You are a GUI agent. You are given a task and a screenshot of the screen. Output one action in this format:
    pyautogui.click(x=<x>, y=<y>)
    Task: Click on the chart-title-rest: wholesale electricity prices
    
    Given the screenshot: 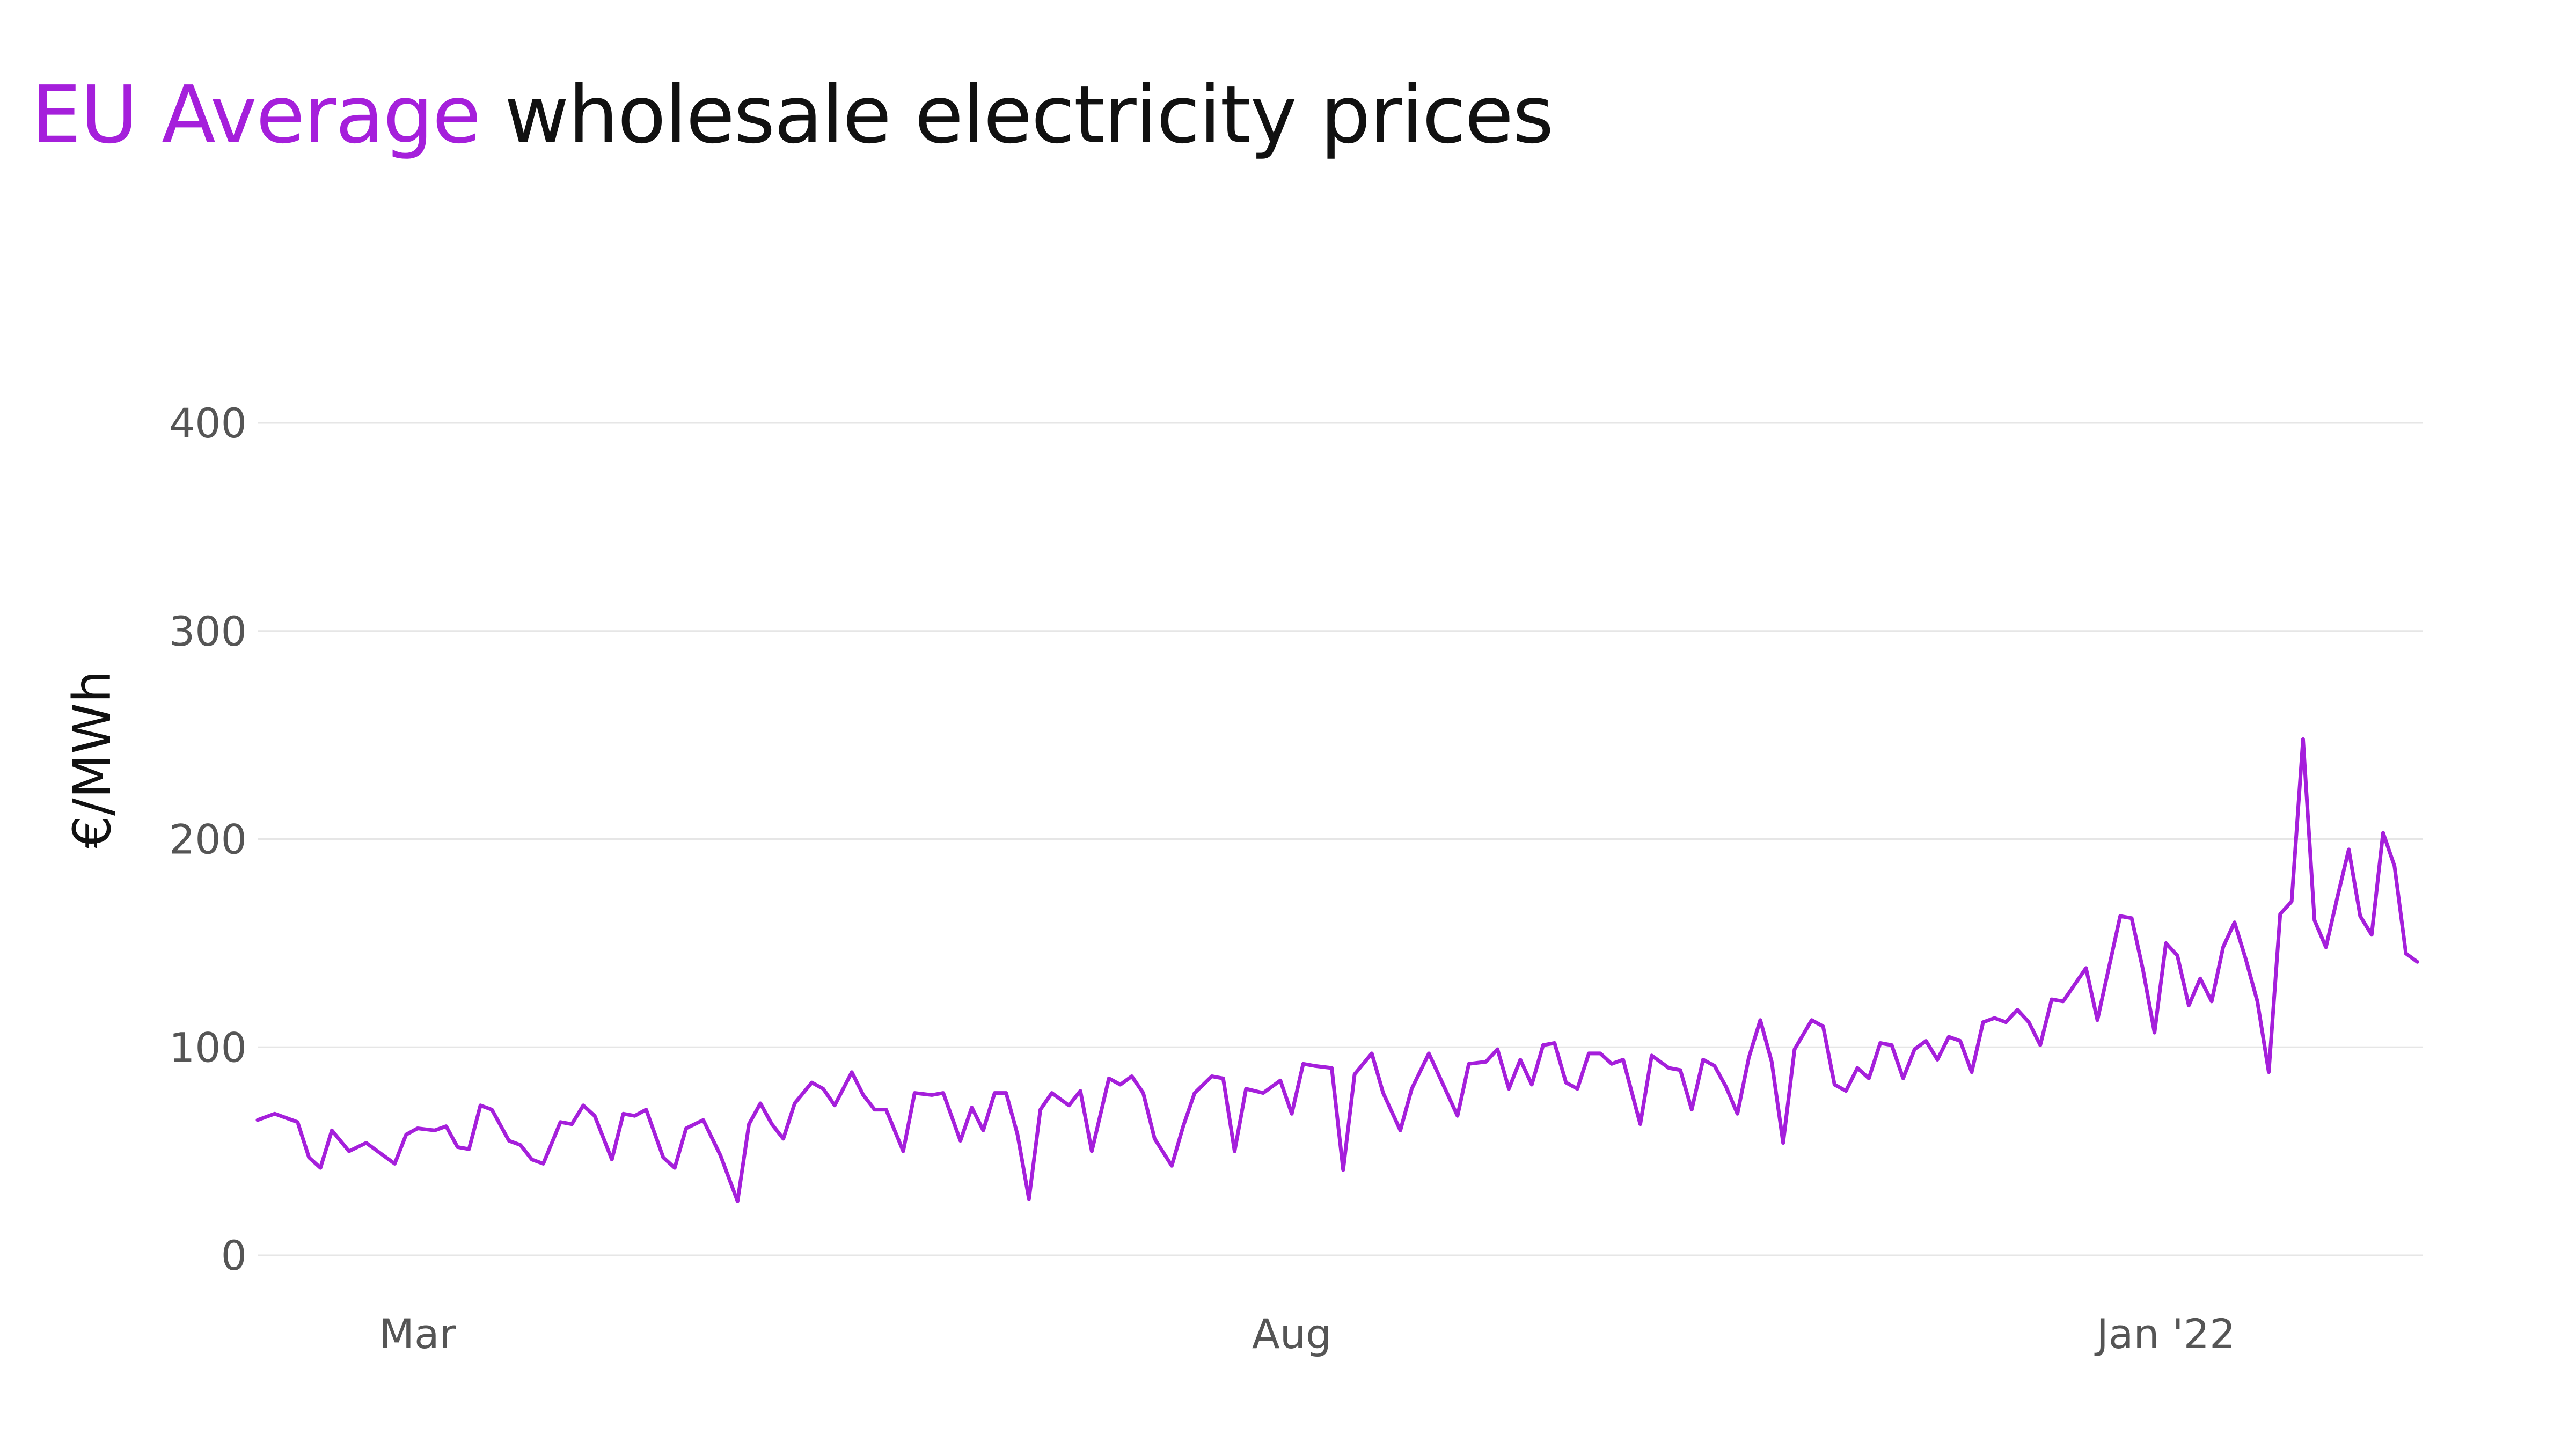 What is the action you would take?
    pyautogui.click(x=1017, y=115)
    